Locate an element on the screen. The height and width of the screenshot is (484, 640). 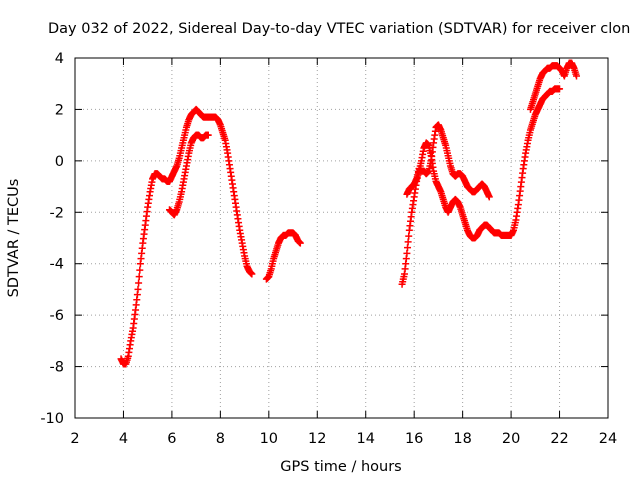
x-tick-label: 24 is located at coordinates (608, 439).